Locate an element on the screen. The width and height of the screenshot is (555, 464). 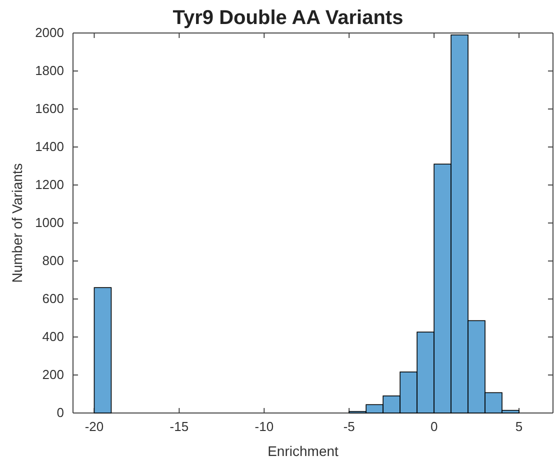
x-tick-label: -15 is located at coordinates (179, 426).